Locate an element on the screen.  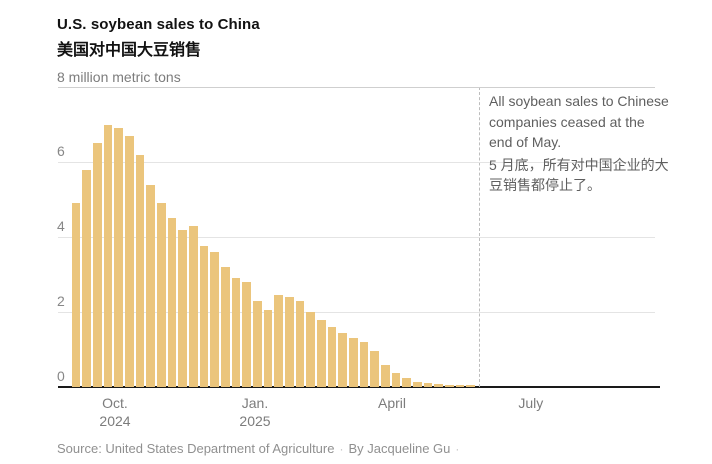
annotation-text-zh: 5 月底，所有对中国企业的大豆销售都停止了。 is located at coordinates (579, 175).